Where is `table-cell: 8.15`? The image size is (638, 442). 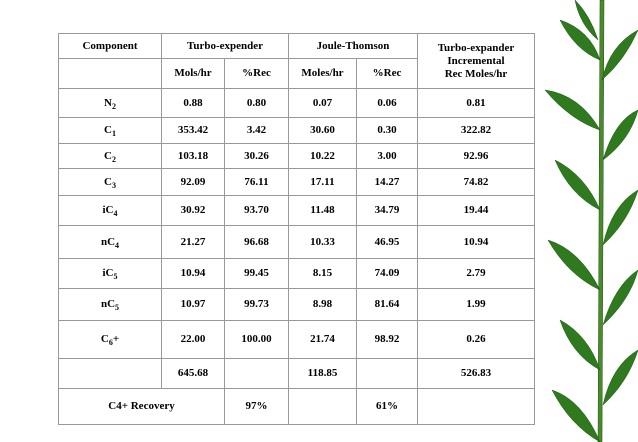 table-cell: 8.15 is located at coordinates (322, 273).